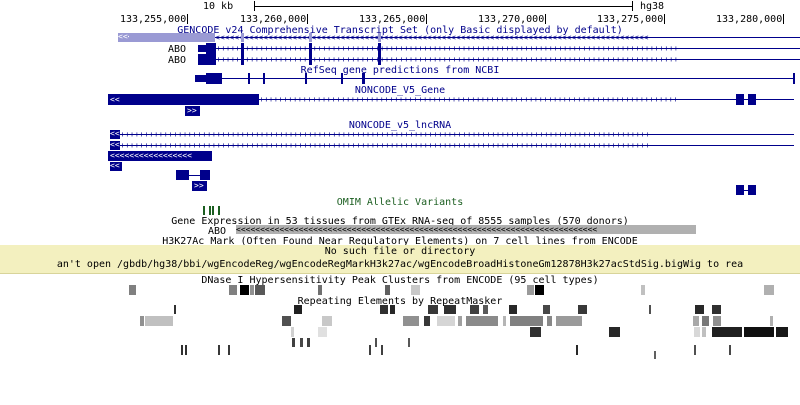 Image resolution: width=800 pixels, height=405 pixels. I want to click on error-message-line1: No such file or directory, so click(400, 251).